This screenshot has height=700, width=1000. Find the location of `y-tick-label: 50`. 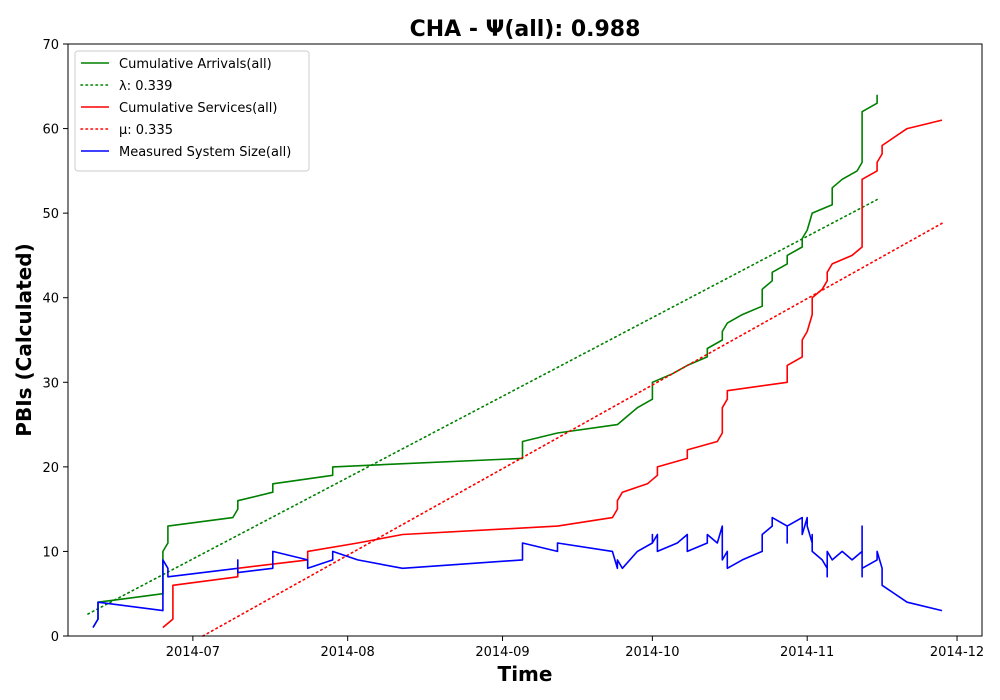

y-tick-label: 50 is located at coordinates (50, 214).